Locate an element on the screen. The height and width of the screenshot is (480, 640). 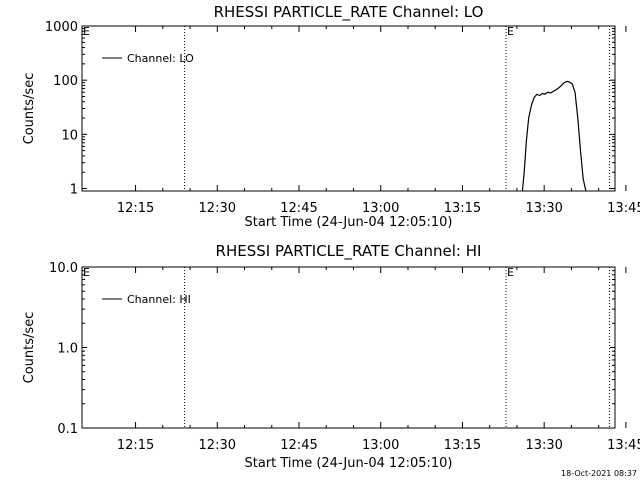
y-tick-label: 10 is located at coordinates (69, 135).